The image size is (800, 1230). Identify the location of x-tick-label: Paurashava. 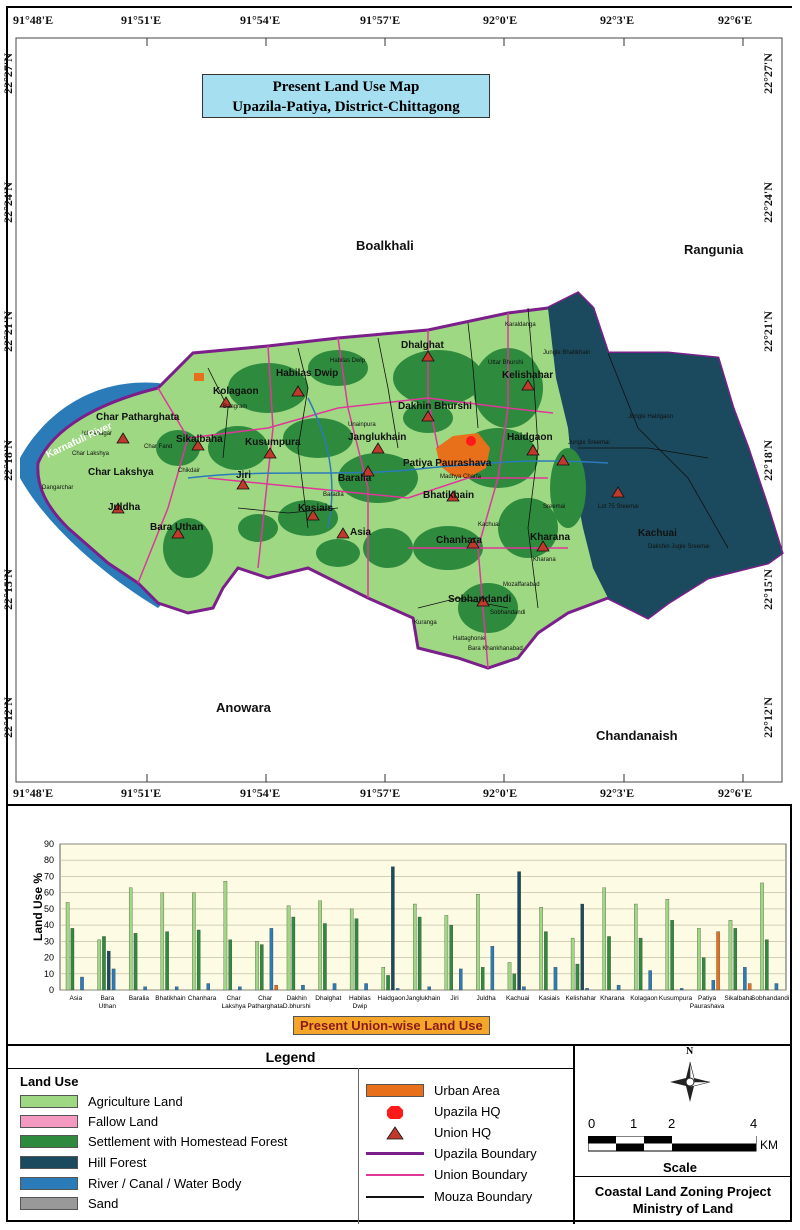
(707, 1006).